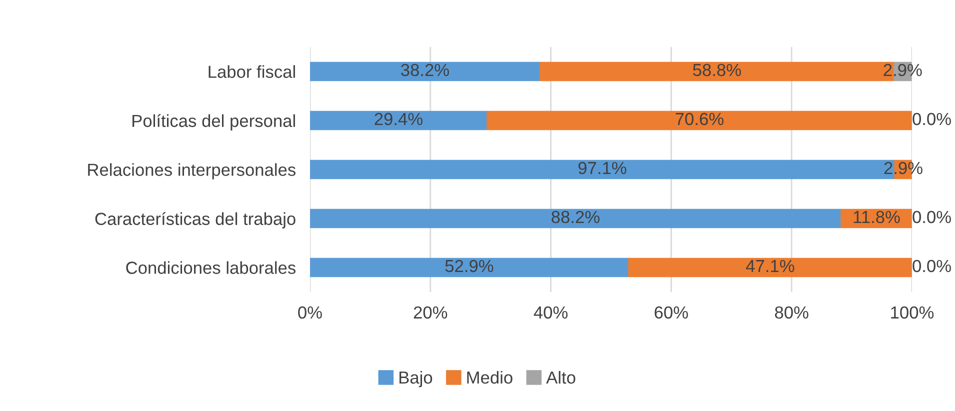  What do you see at coordinates (602, 168) in the screenshot?
I see `data-label: 97.1%` at bounding box center [602, 168].